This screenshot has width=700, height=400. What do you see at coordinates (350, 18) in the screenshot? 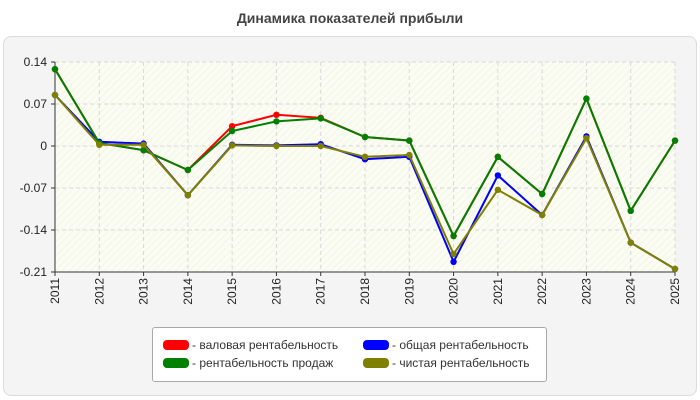
I see `chart-title: Динамика показателей прибыли` at bounding box center [350, 18].